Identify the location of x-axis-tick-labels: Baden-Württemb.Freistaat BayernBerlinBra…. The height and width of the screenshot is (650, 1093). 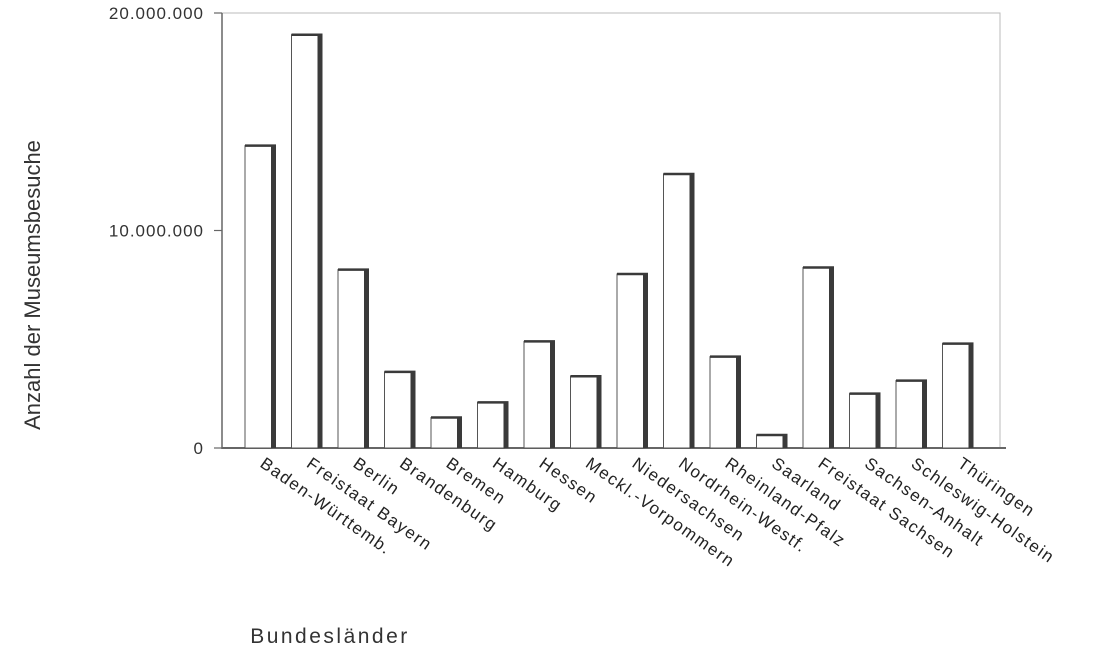
(658, 512).